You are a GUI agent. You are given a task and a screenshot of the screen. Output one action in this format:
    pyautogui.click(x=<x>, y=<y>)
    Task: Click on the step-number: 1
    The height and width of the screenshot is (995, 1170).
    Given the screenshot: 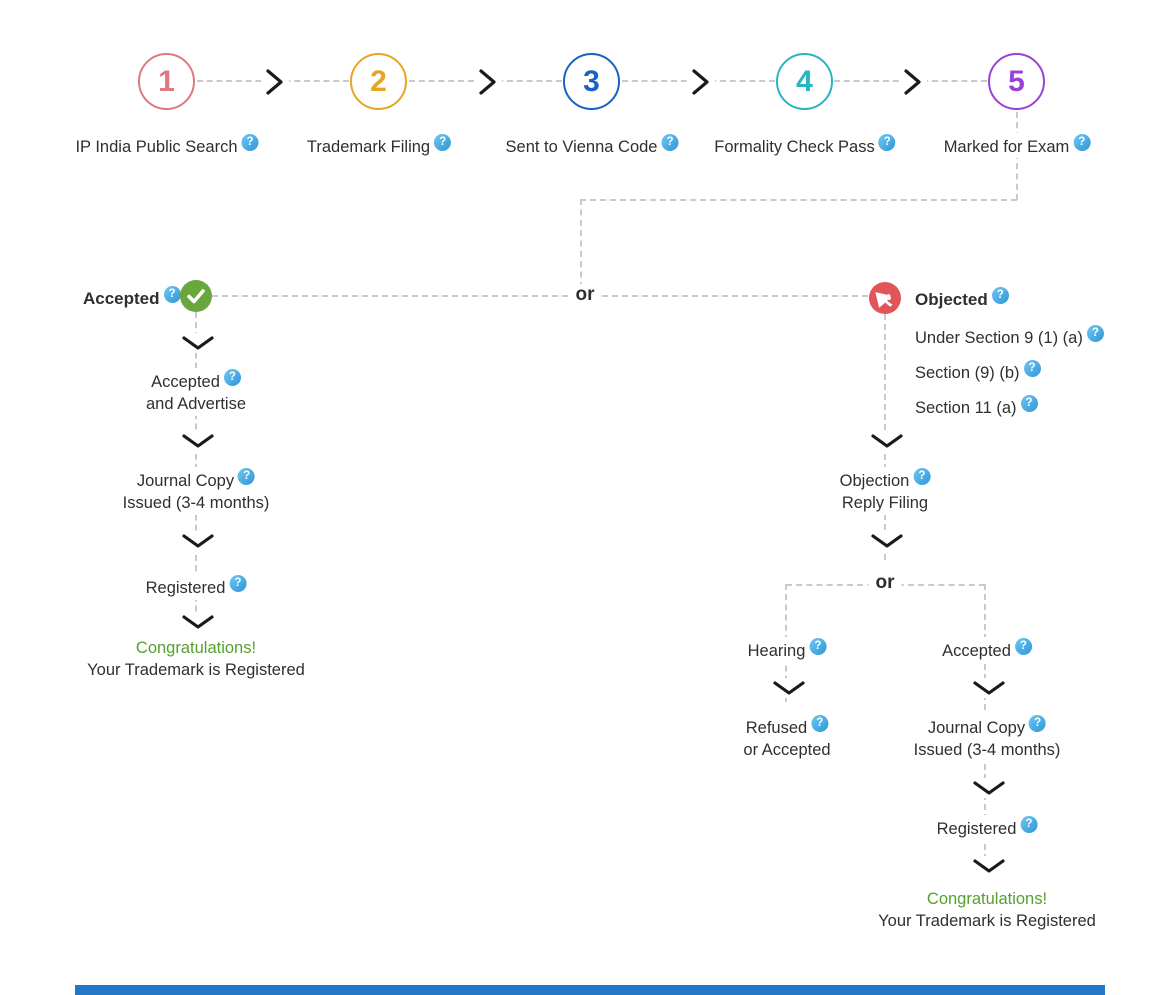 What is the action you would take?
    pyautogui.click(x=166, y=81)
    